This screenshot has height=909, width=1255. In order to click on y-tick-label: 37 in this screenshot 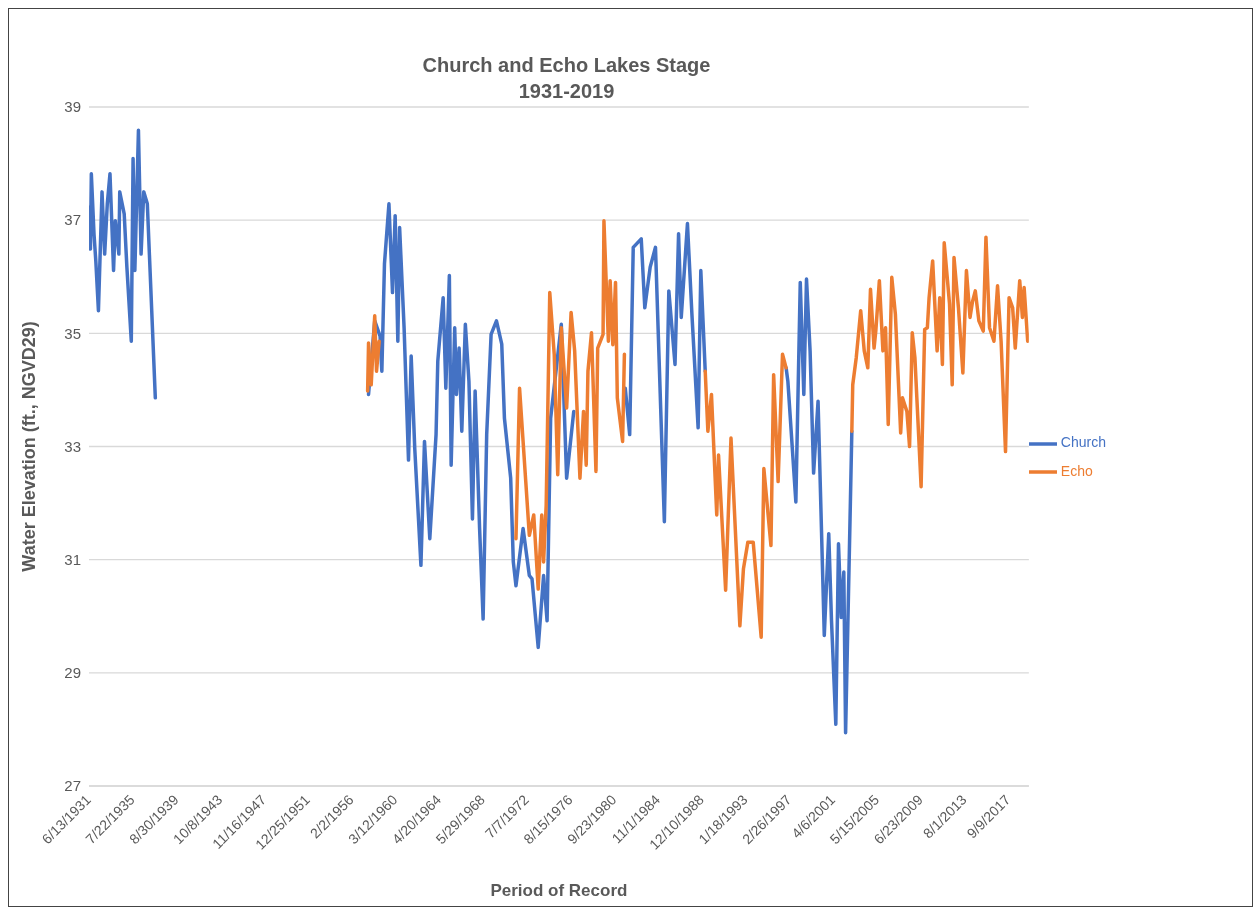, I will do `click(72, 220)`.